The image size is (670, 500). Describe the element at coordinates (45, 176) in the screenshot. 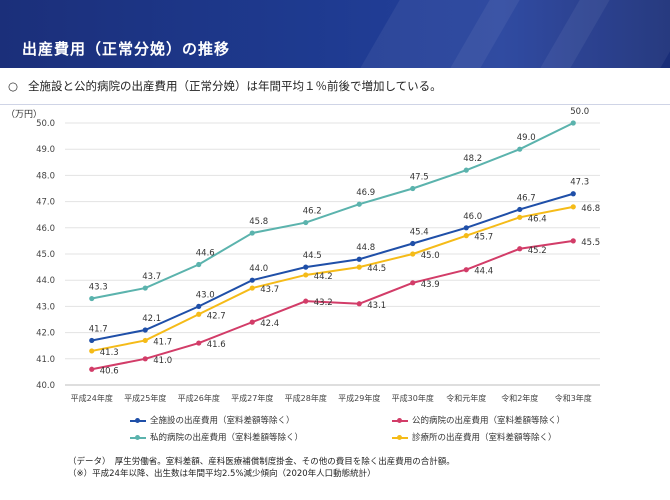

I see `y-tick-label: 48.0` at that location.